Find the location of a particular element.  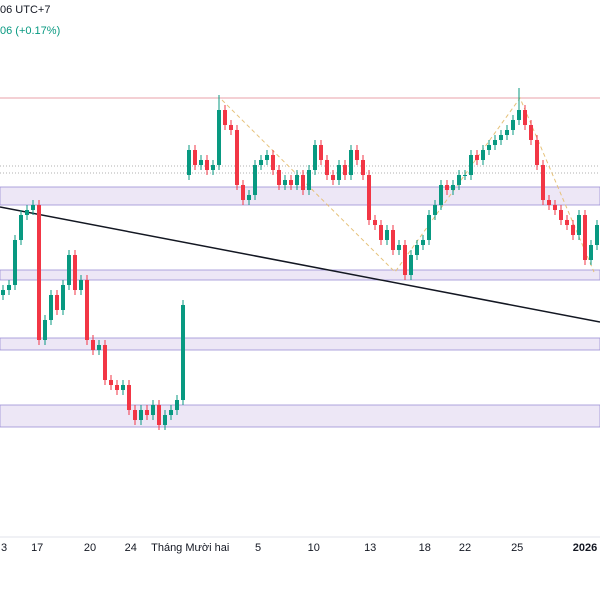

x-tick-label: 5 is located at coordinates (258, 548).